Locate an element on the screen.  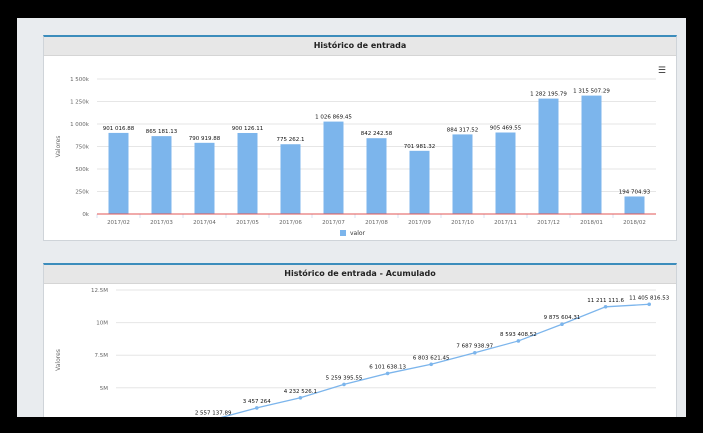
data-label: 1 026 869.45 is located at coordinates (333, 118).